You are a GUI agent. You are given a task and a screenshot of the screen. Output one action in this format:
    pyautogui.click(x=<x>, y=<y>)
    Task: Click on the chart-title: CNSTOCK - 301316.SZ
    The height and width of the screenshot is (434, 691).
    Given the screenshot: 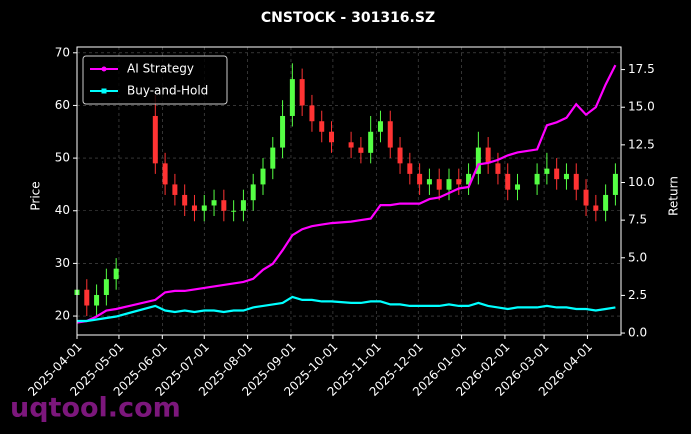 What is the action you would take?
    pyautogui.click(x=348, y=18)
    